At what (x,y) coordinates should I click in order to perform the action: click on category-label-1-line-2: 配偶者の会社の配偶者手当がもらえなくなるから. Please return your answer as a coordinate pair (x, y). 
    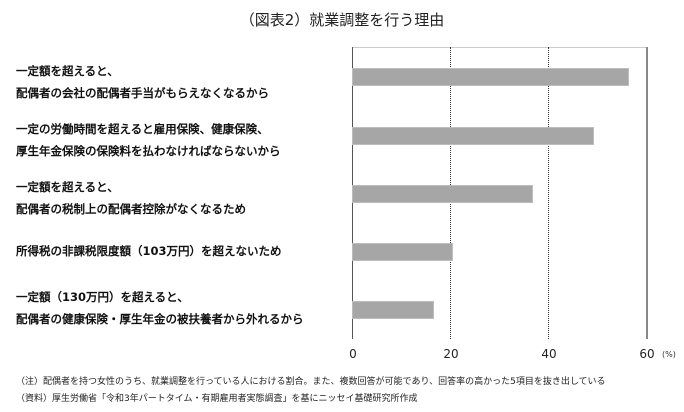
    Looking at the image, I should click on (142, 93).